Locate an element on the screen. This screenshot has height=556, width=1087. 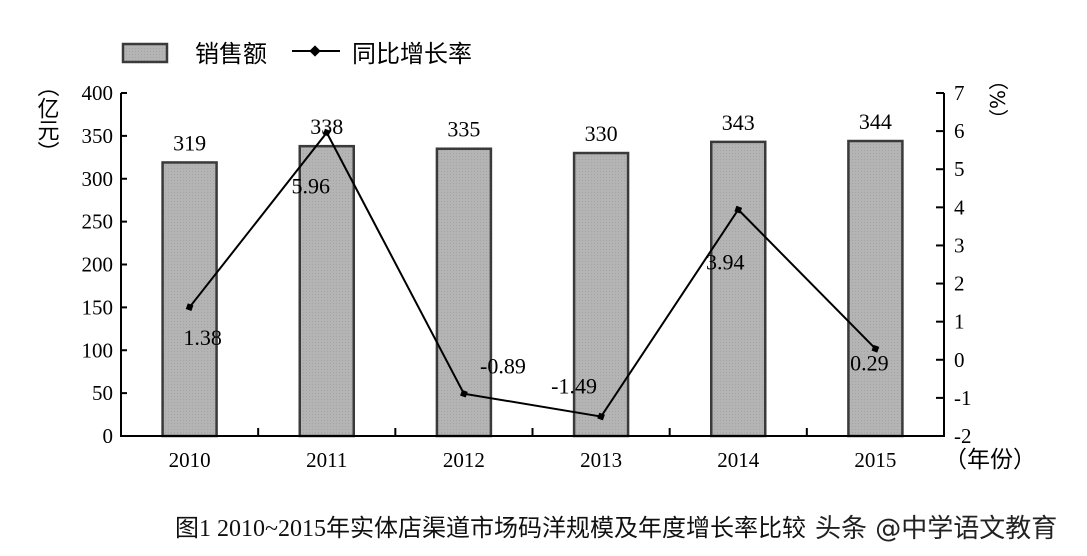
svg-text: 2010 is located at coordinates (190, 460).